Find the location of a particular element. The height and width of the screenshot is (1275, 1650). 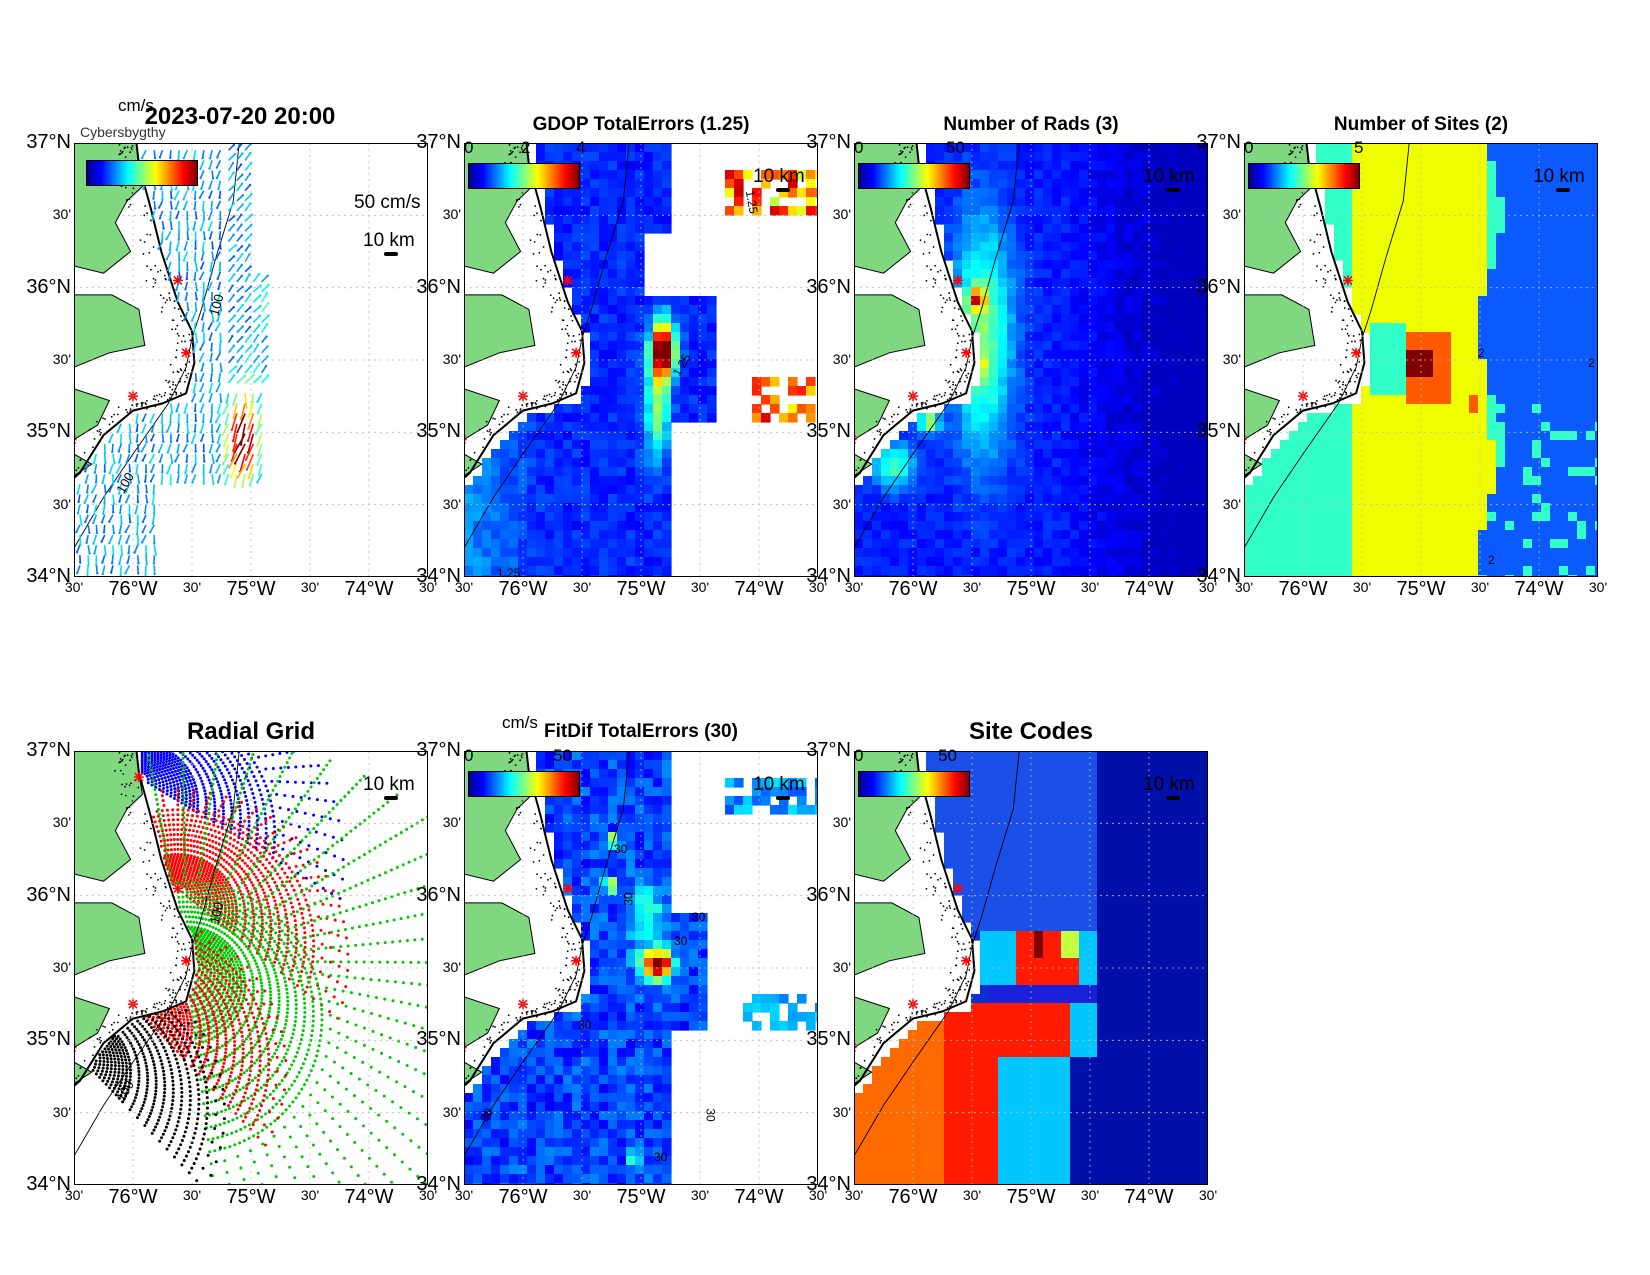

colorbar-tick: 5 is located at coordinates (1359, 147).